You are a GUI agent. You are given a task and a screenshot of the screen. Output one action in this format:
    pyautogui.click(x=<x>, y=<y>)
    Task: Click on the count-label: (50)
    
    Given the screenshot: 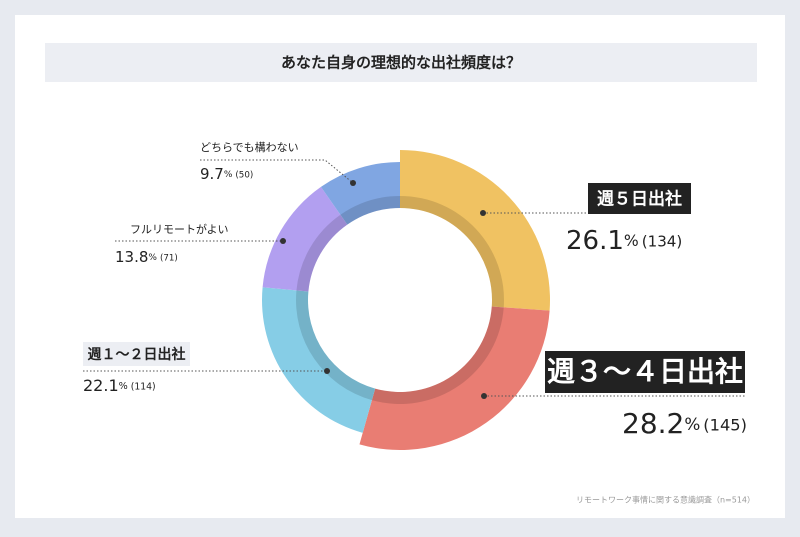 What is the action you would take?
    pyautogui.click(x=244, y=176)
    